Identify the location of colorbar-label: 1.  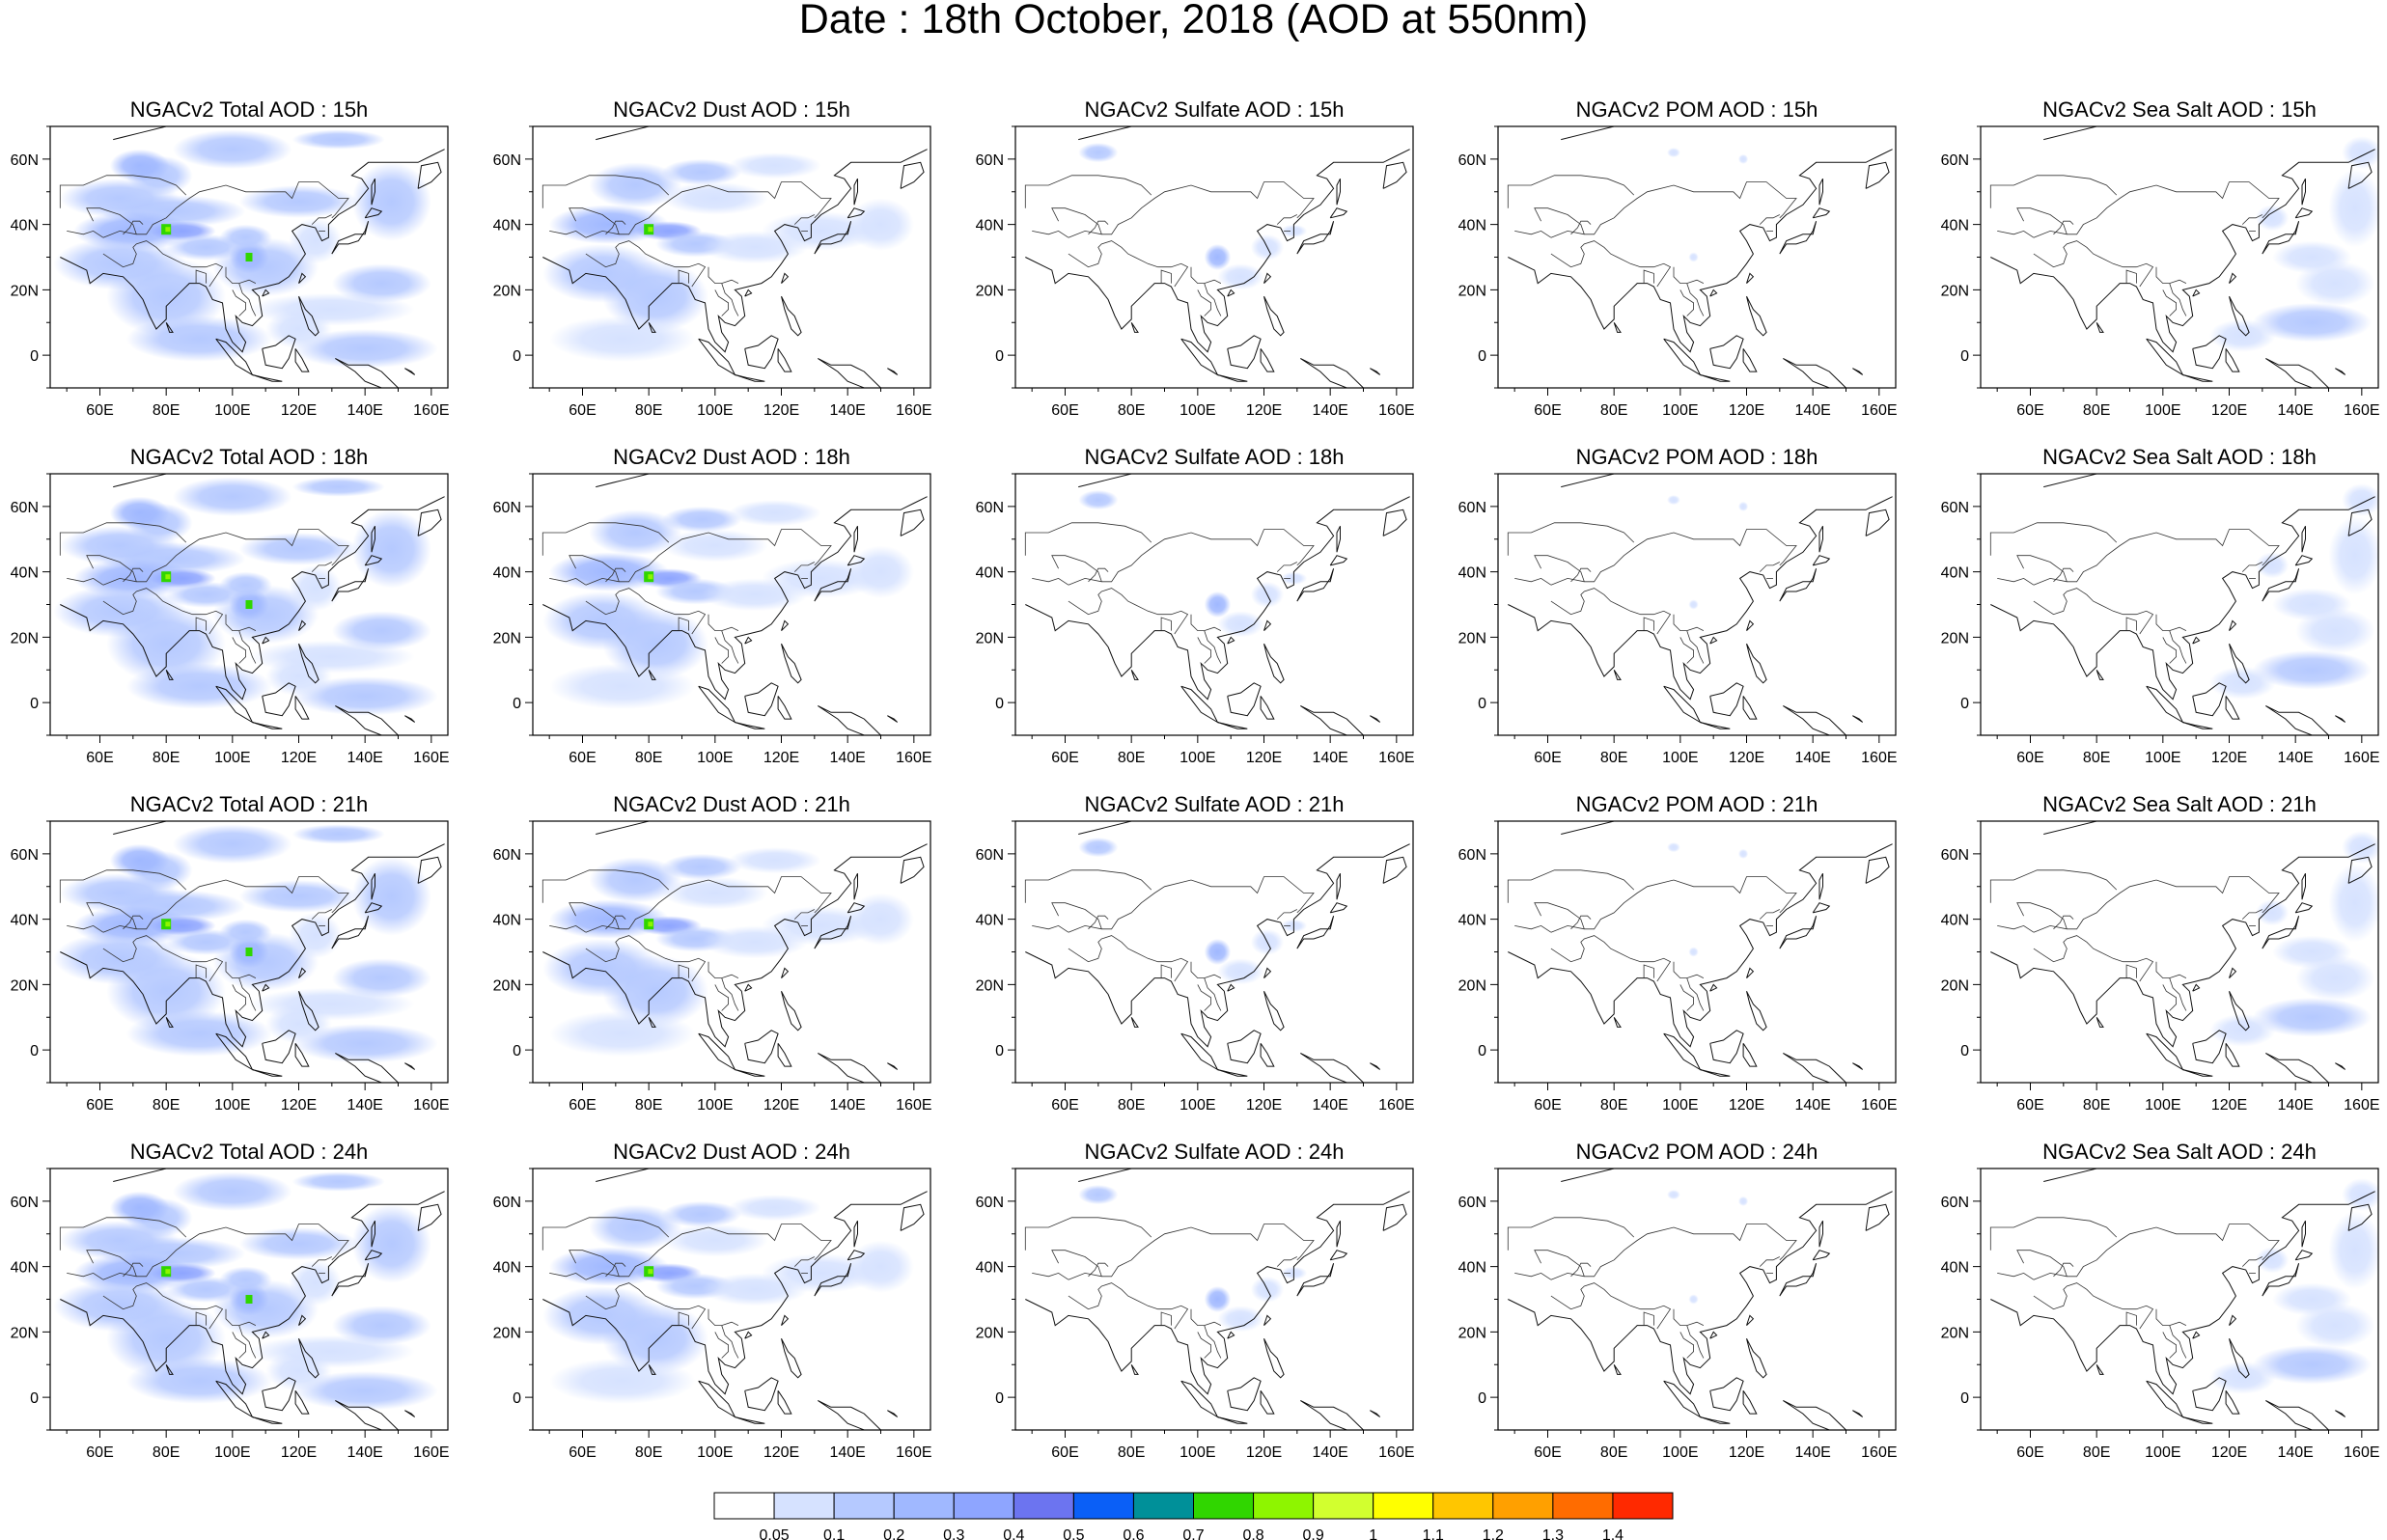
(1373, 1533).